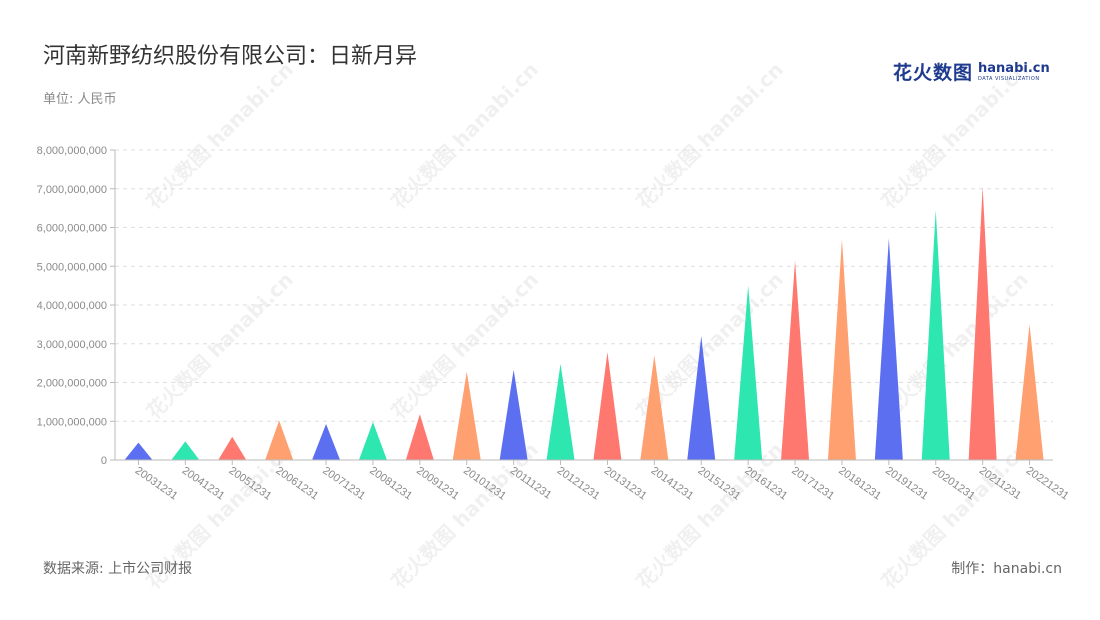 Image resolution: width=1100 pixels, height=620 pixels. What do you see at coordinates (906, 484) in the screenshot?
I see `x-tick-label: 20191231` at bounding box center [906, 484].